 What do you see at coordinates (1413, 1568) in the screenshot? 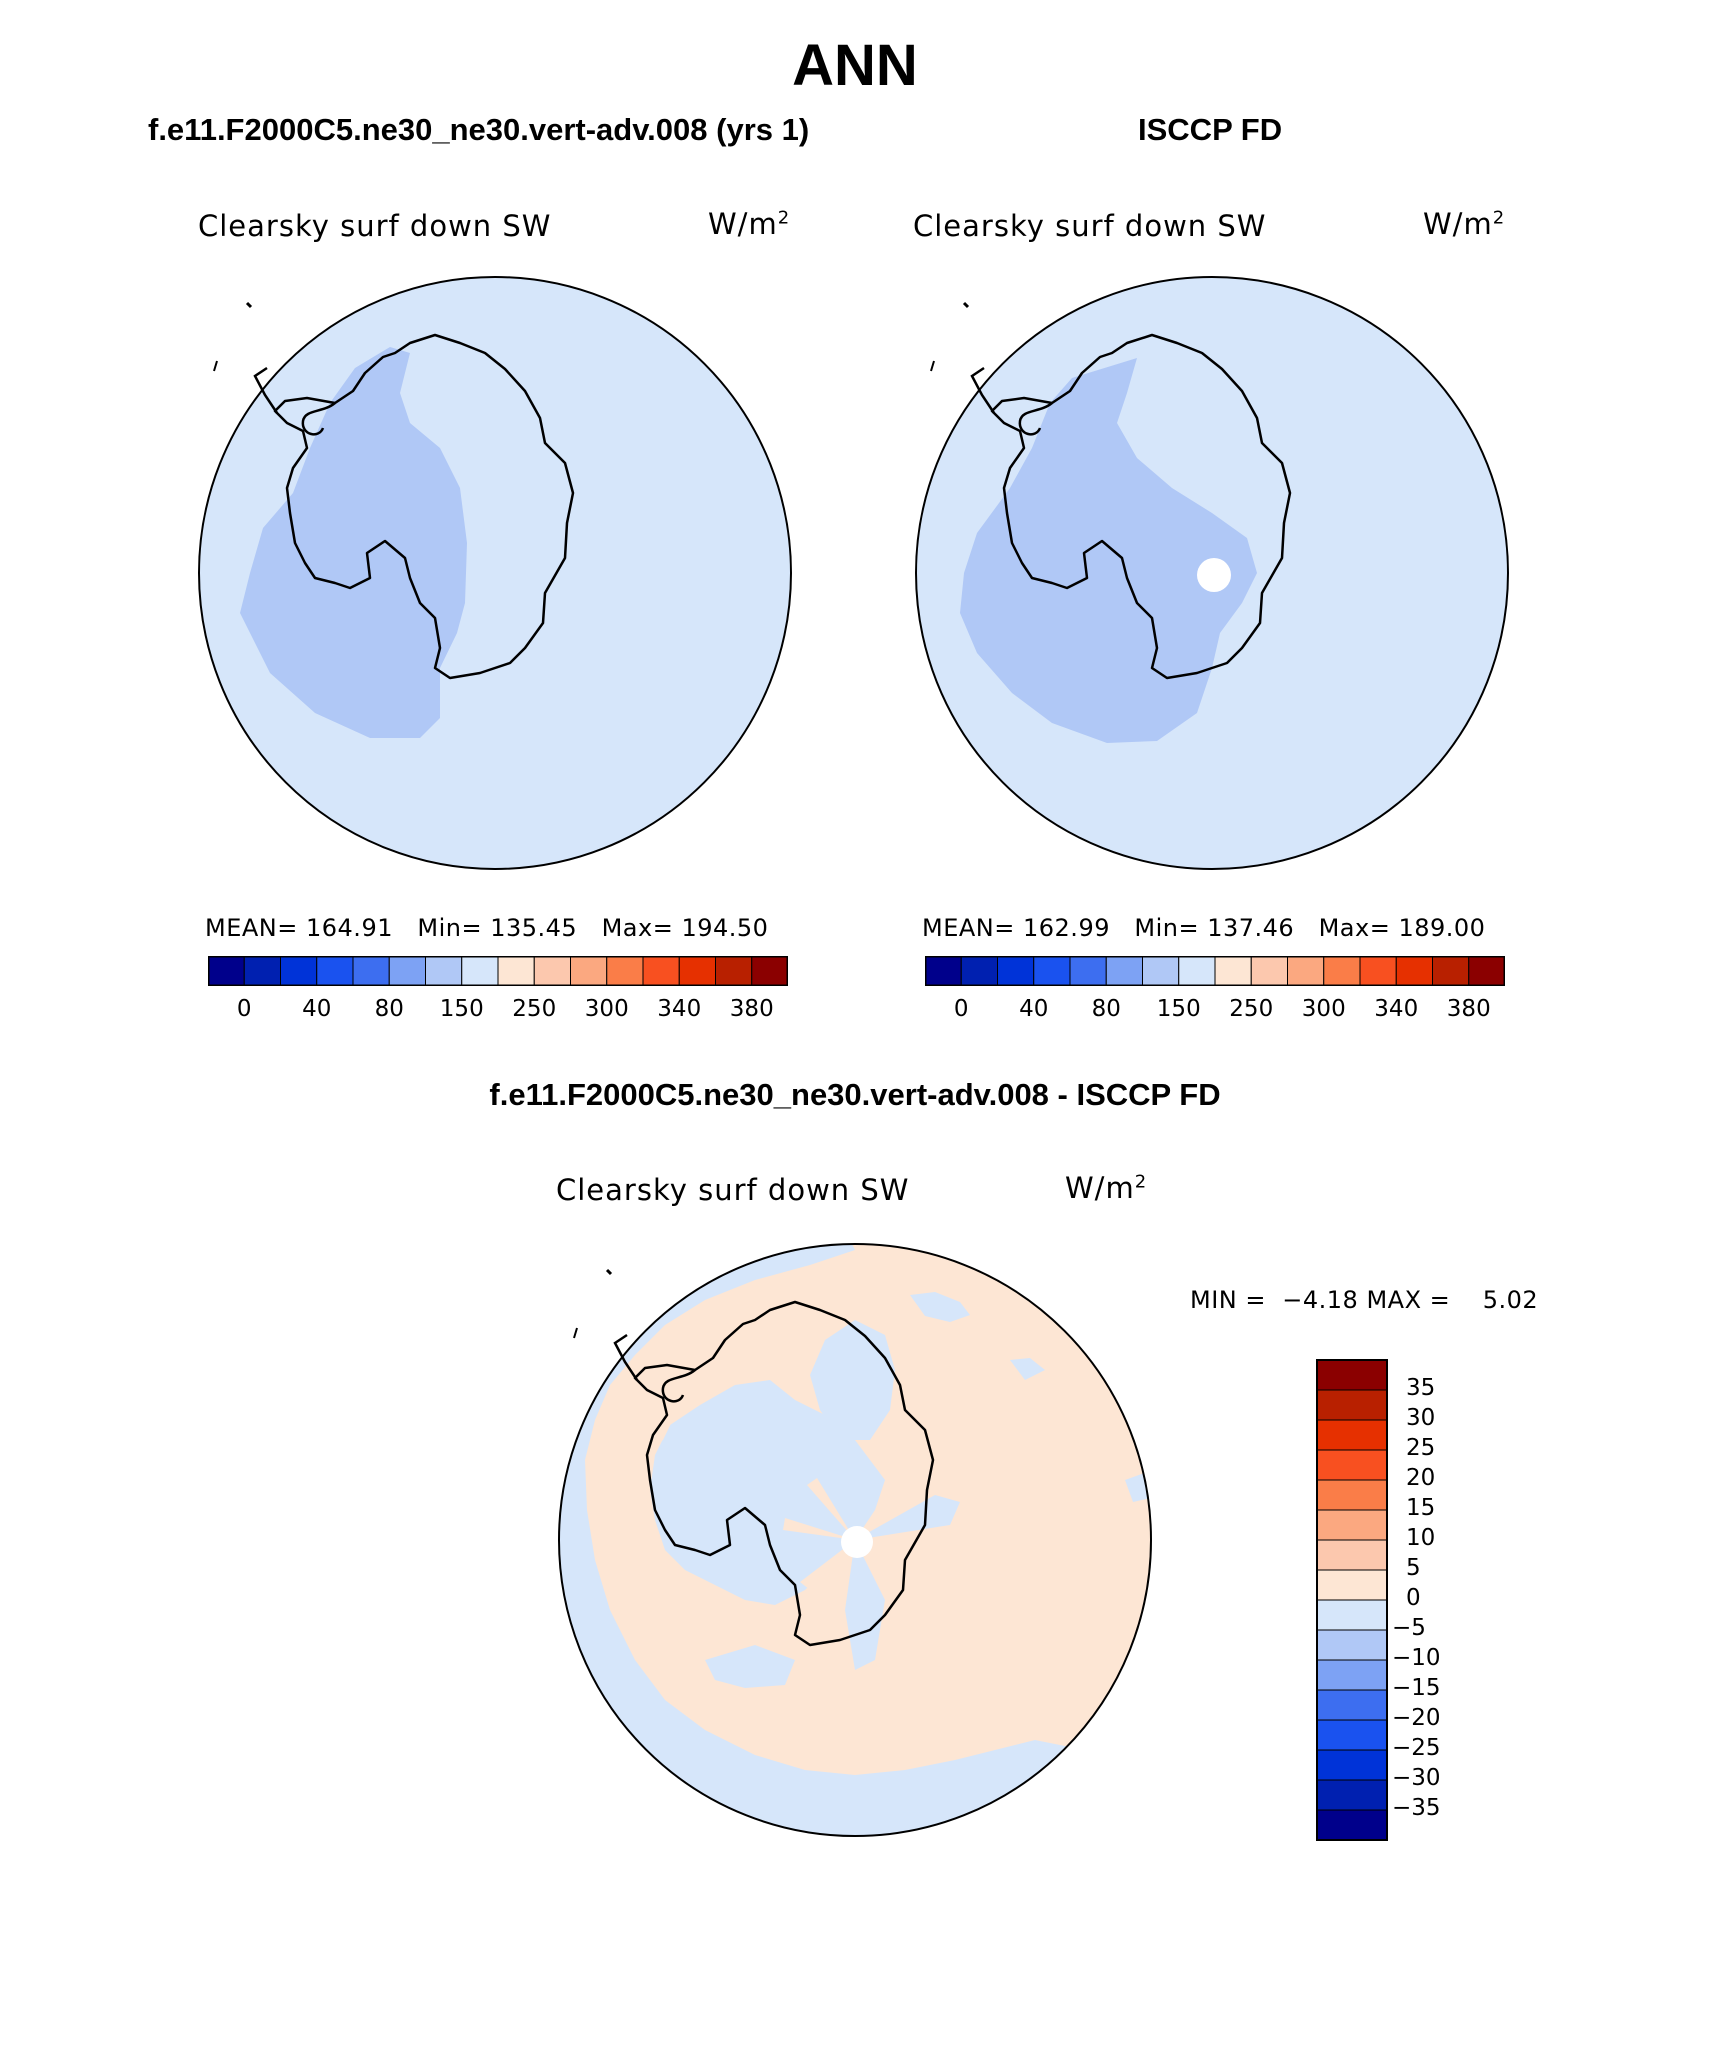
I see `diff-colorbar-tick-label: 5` at bounding box center [1413, 1568].